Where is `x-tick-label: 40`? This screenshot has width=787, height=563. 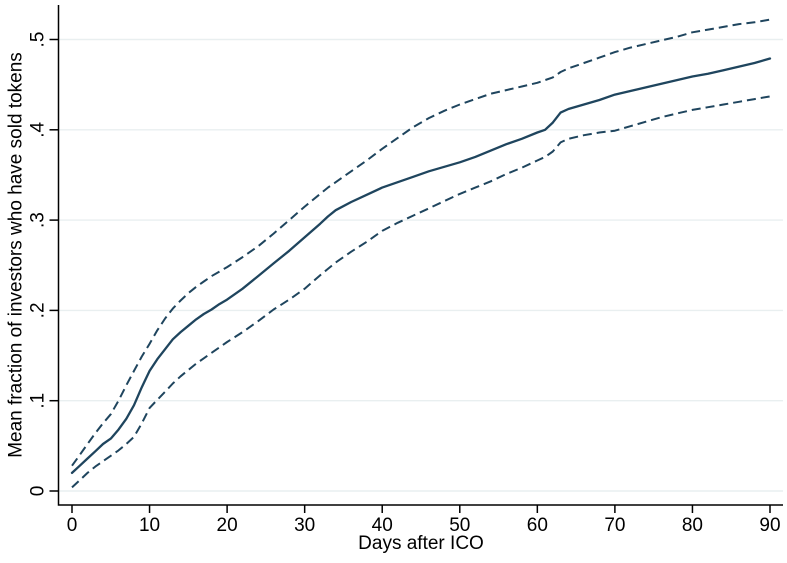
x-tick-label: 40 is located at coordinates (382, 525).